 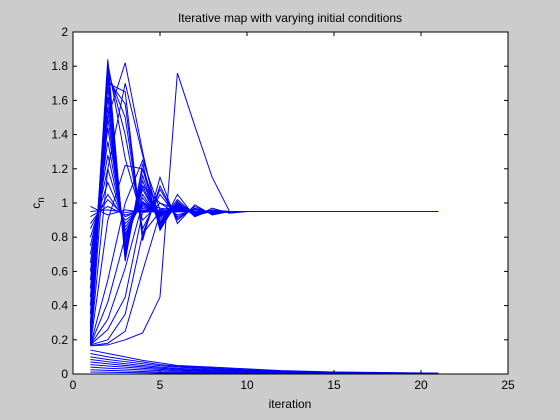 What do you see at coordinates (64, 374) in the screenshot?
I see `y-tick-label-0: 0` at bounding box center [64, 374].